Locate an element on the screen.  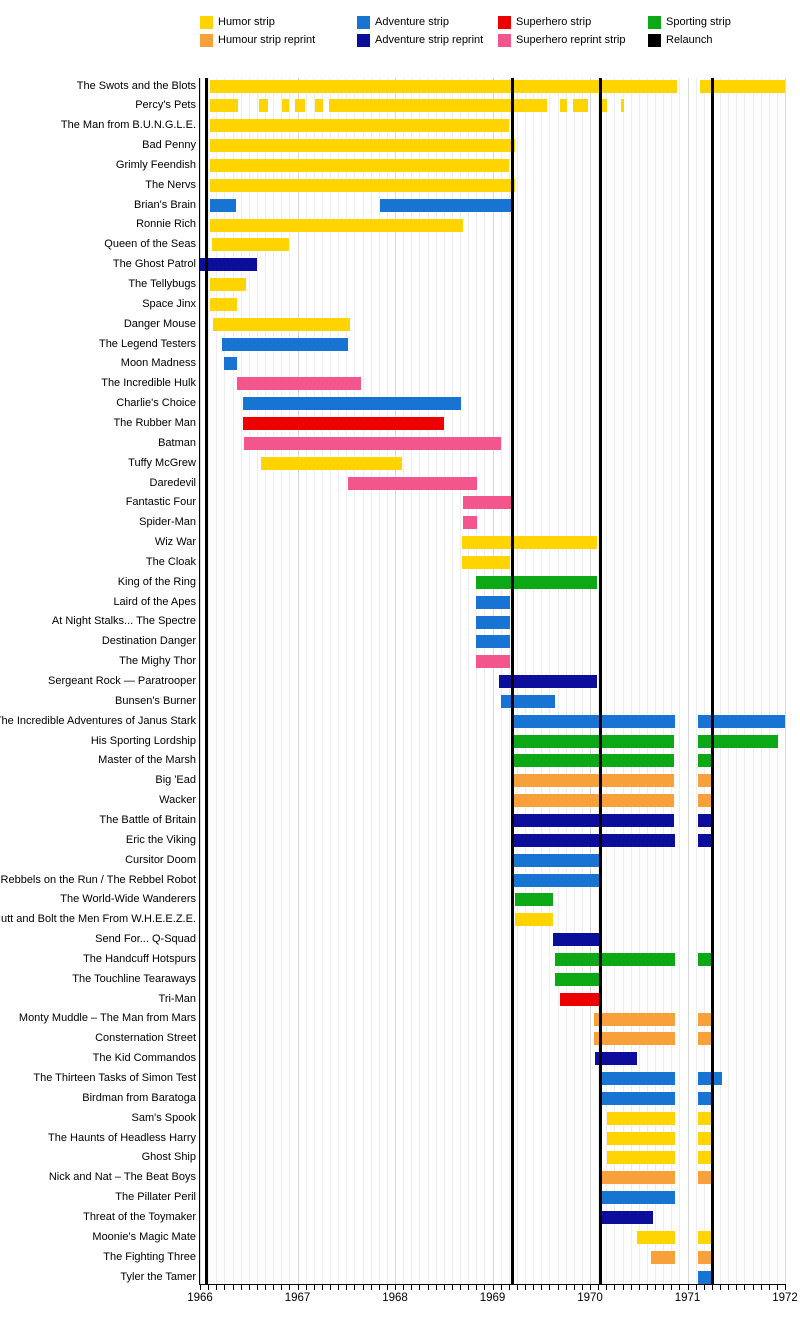
row-label: The Battle of Britain is located at coordinates (147, 819).